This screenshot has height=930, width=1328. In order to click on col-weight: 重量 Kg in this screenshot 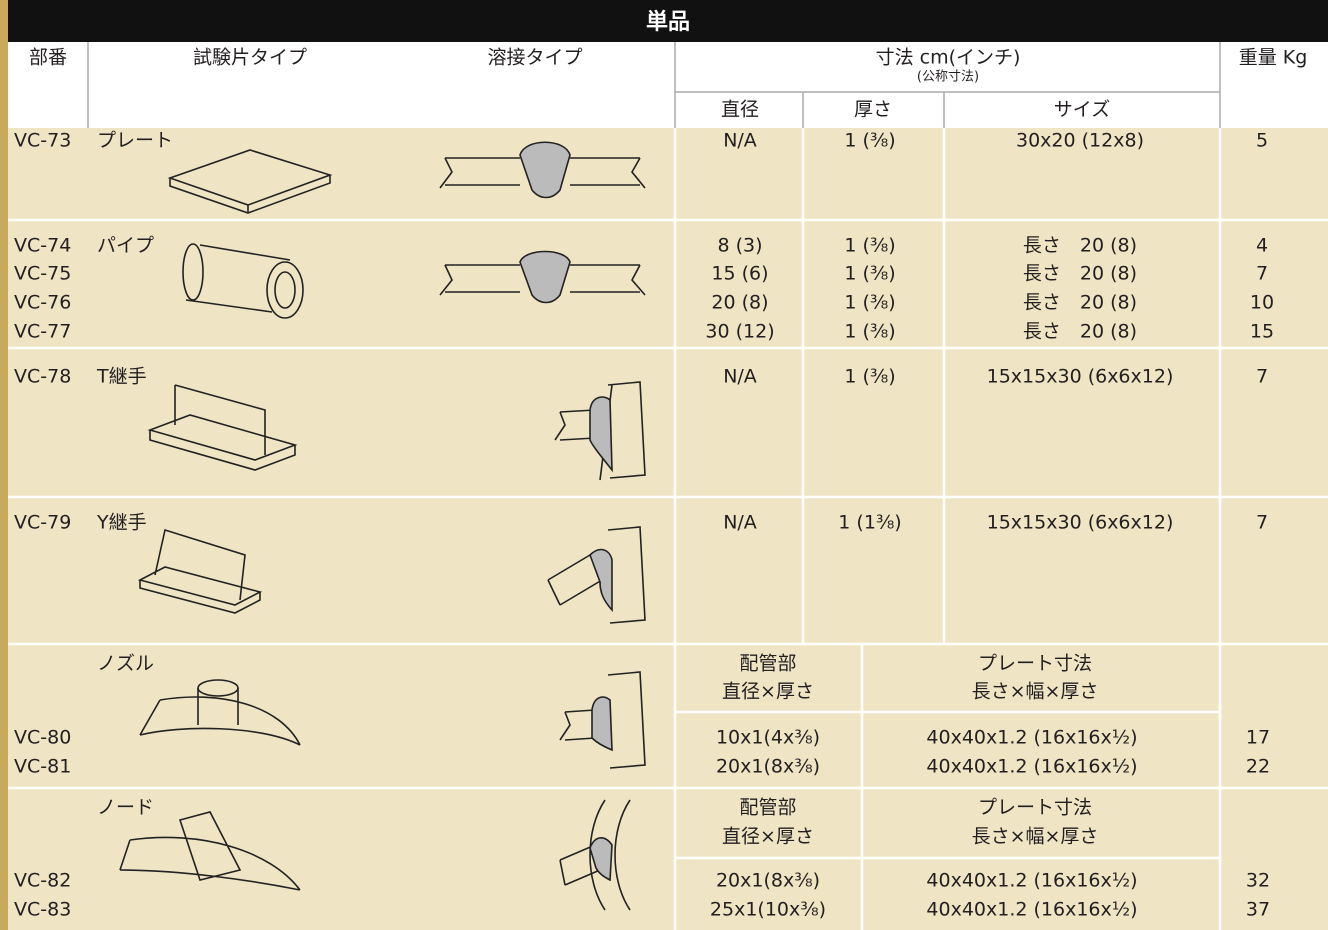, I will do `click(1273, 57)`.